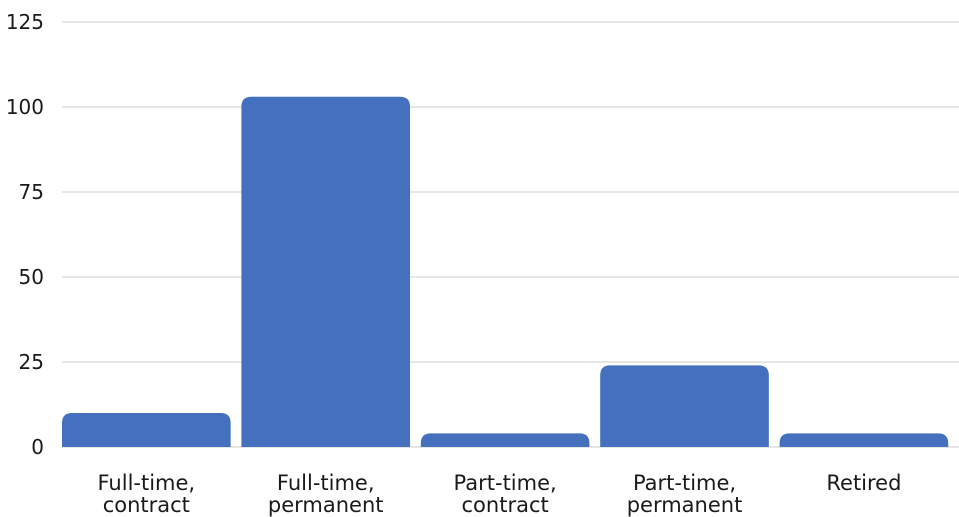  What do you see at coordinates (31, 362) in the screenshot?
I see `y-tick-label: 25` at bounding box center [31, 362].